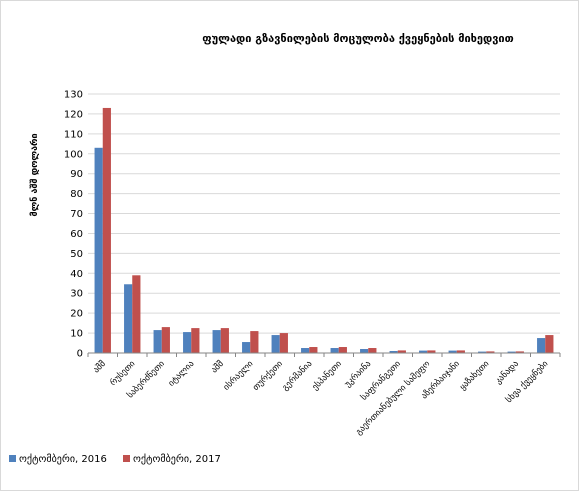 The image size is (579, 491). Describe the element at coordinates (76, 294) in the screenshot. I see `y-tick-label: 30` at that location.